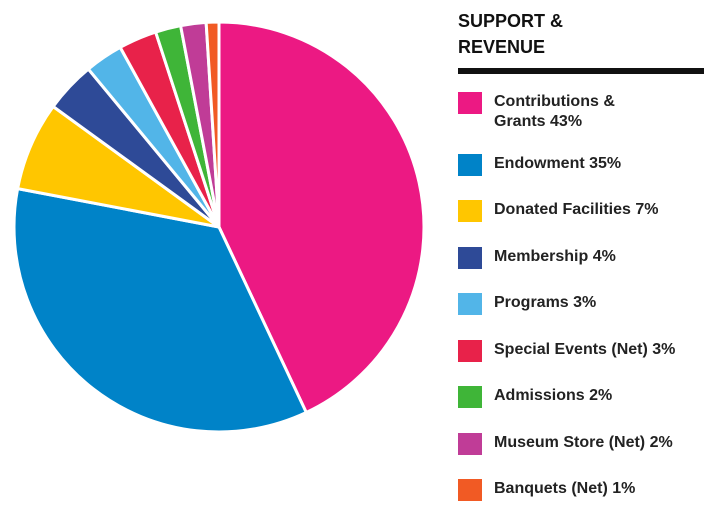  What do you see at coordinates (576, 209) in the screenshot?
I see `legend-label: Donated Facilities 7%` at bounding box center [576, 209].